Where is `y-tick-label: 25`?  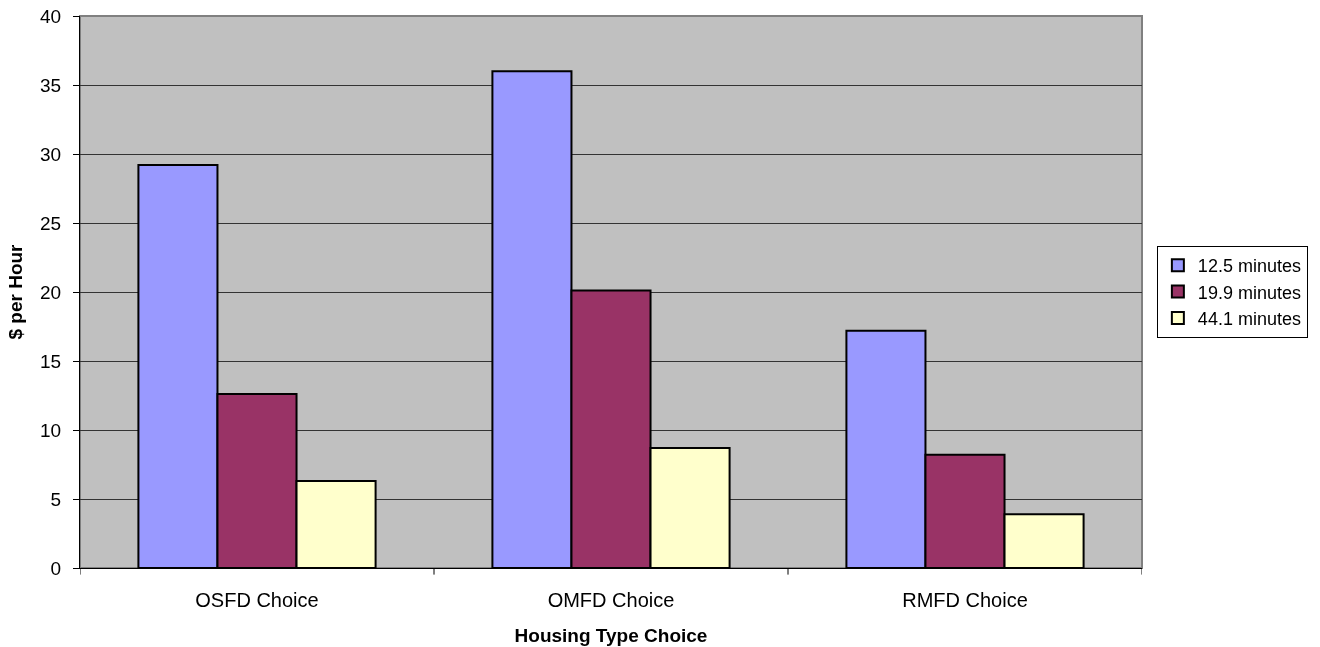
y-tick-label: 25 is located at coordinates (51, 223).